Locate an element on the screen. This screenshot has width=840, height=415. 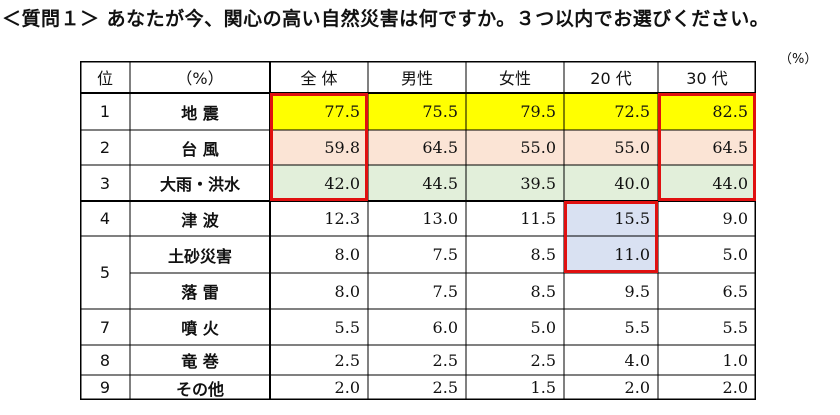
column-header: 30 代 is located at coordinates (707, 78).